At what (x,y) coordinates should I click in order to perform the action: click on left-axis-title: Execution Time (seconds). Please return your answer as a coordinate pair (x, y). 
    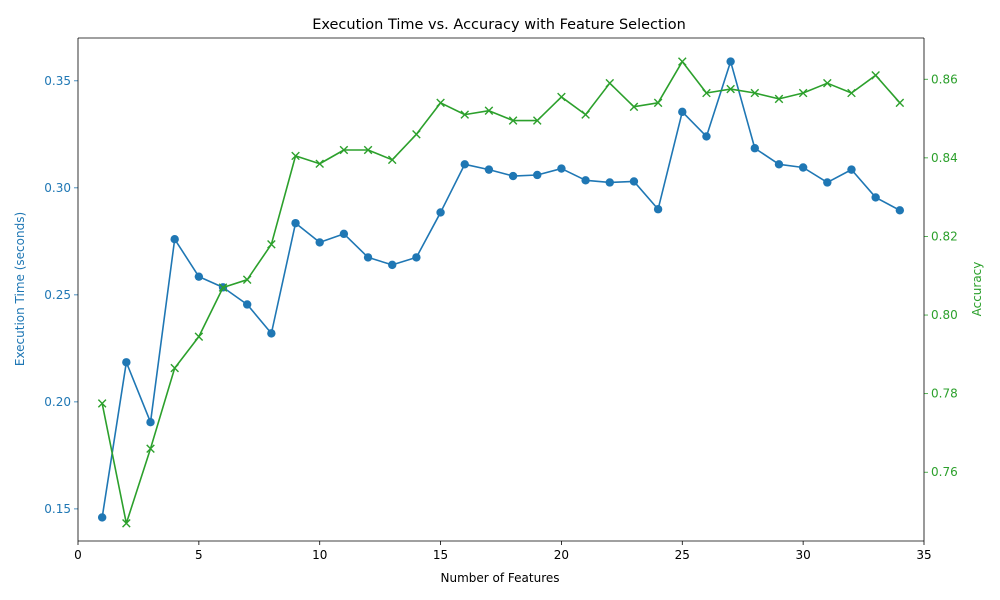
    Looking at the image, I should click on (20, 289).